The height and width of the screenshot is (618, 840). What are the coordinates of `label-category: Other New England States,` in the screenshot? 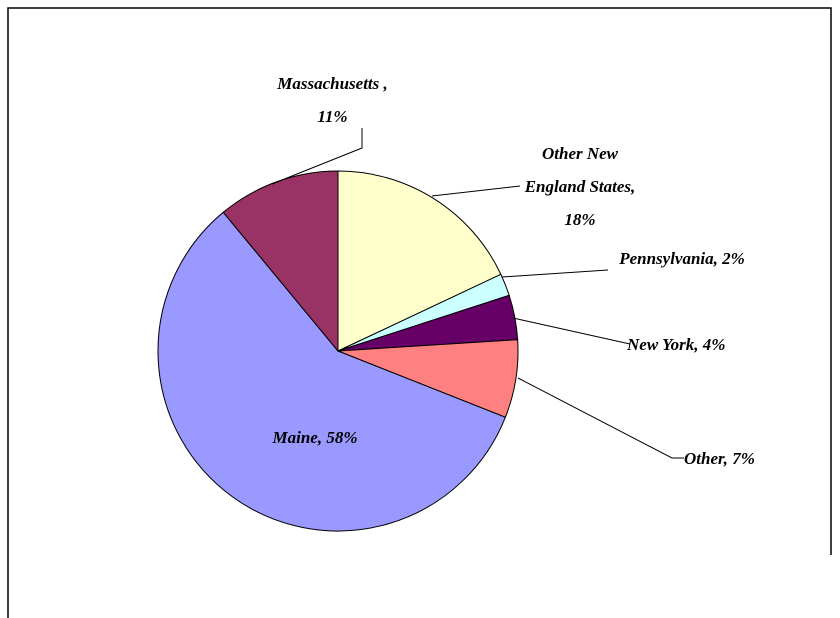 It's located at (580, 170).